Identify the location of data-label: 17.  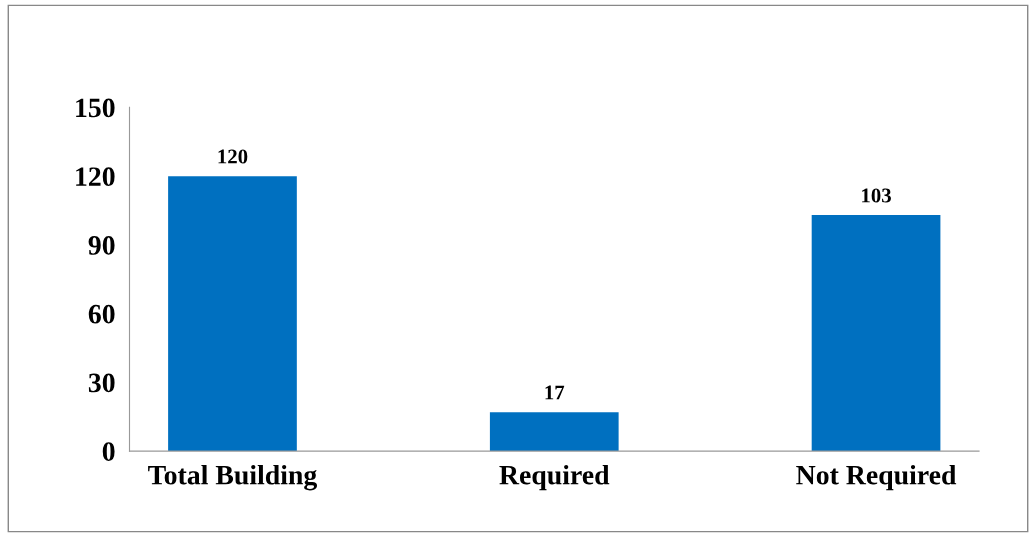
(555, 392).